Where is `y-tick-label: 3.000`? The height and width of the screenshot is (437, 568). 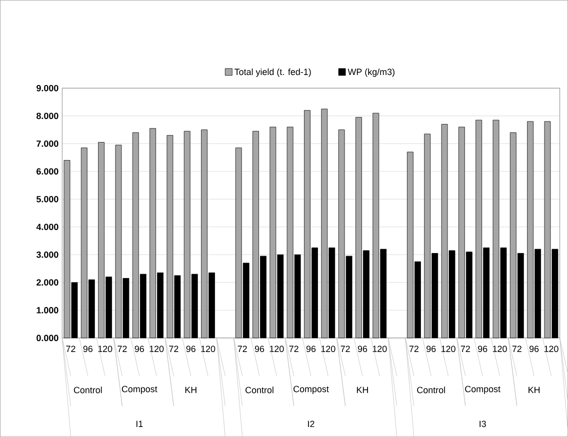
y-tick-label: 3.000 is located at coordinates (47, 254).